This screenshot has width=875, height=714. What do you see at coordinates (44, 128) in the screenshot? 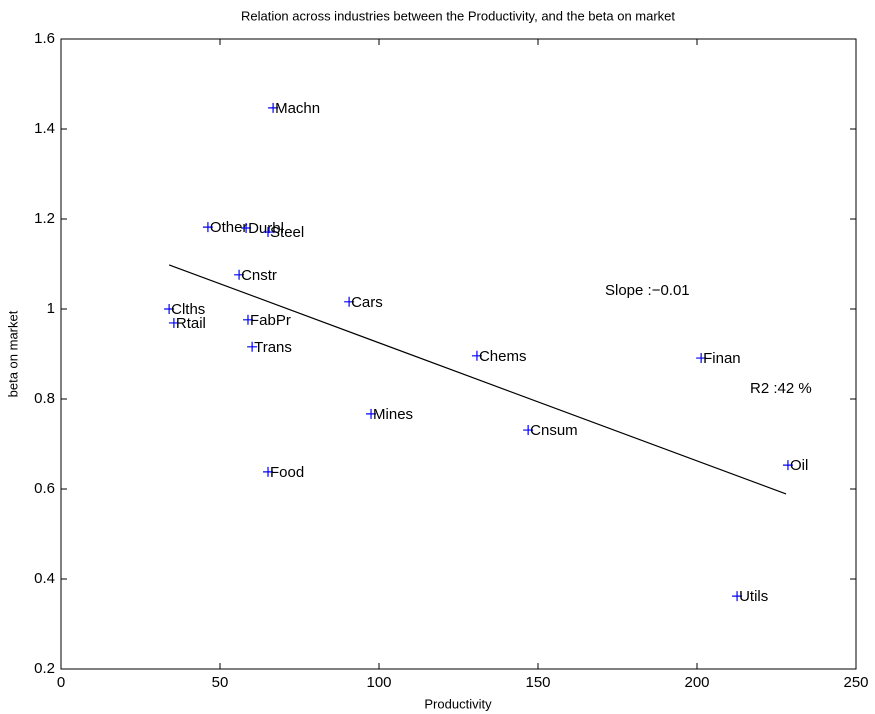
I see `y-tick-label: 1.4` at bounding box center [44, 128].